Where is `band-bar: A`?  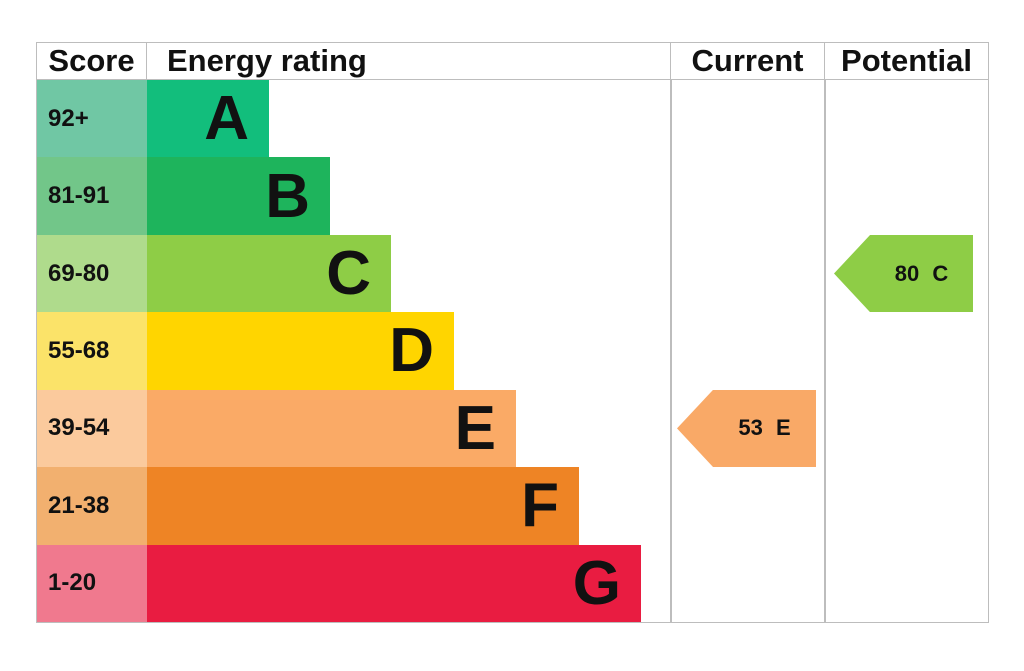
band-bar: A is located at coordinates (208, 119).